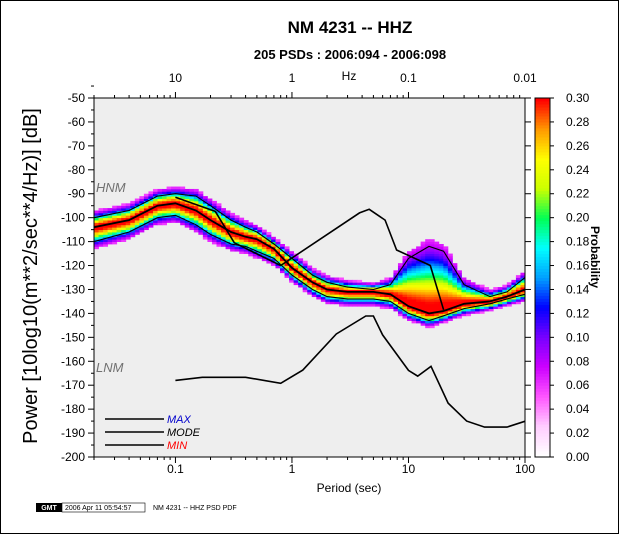 The width and height of the screenshot is (619, 534). What do you see at coordinates (595, 257) in the screenshot?
I see `colorbar-label: Probability` at bounding box center [595, 257].